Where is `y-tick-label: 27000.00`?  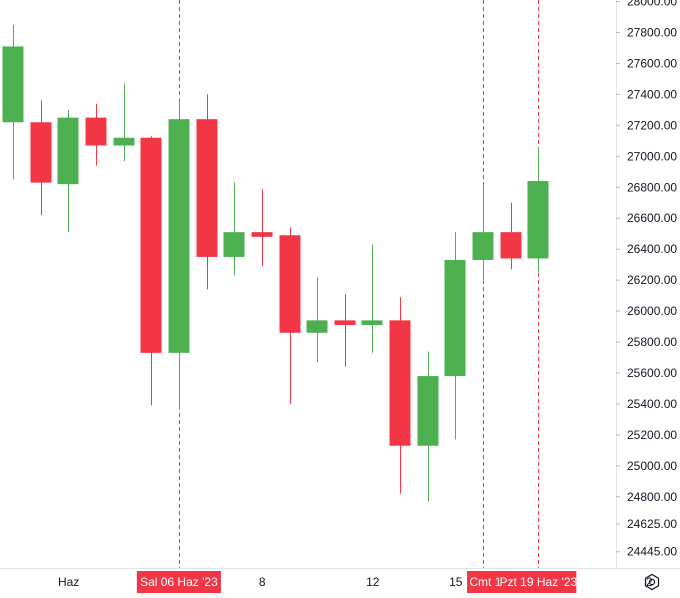
y-tick-label: 27000.00 is located at coordinates (652, 156).